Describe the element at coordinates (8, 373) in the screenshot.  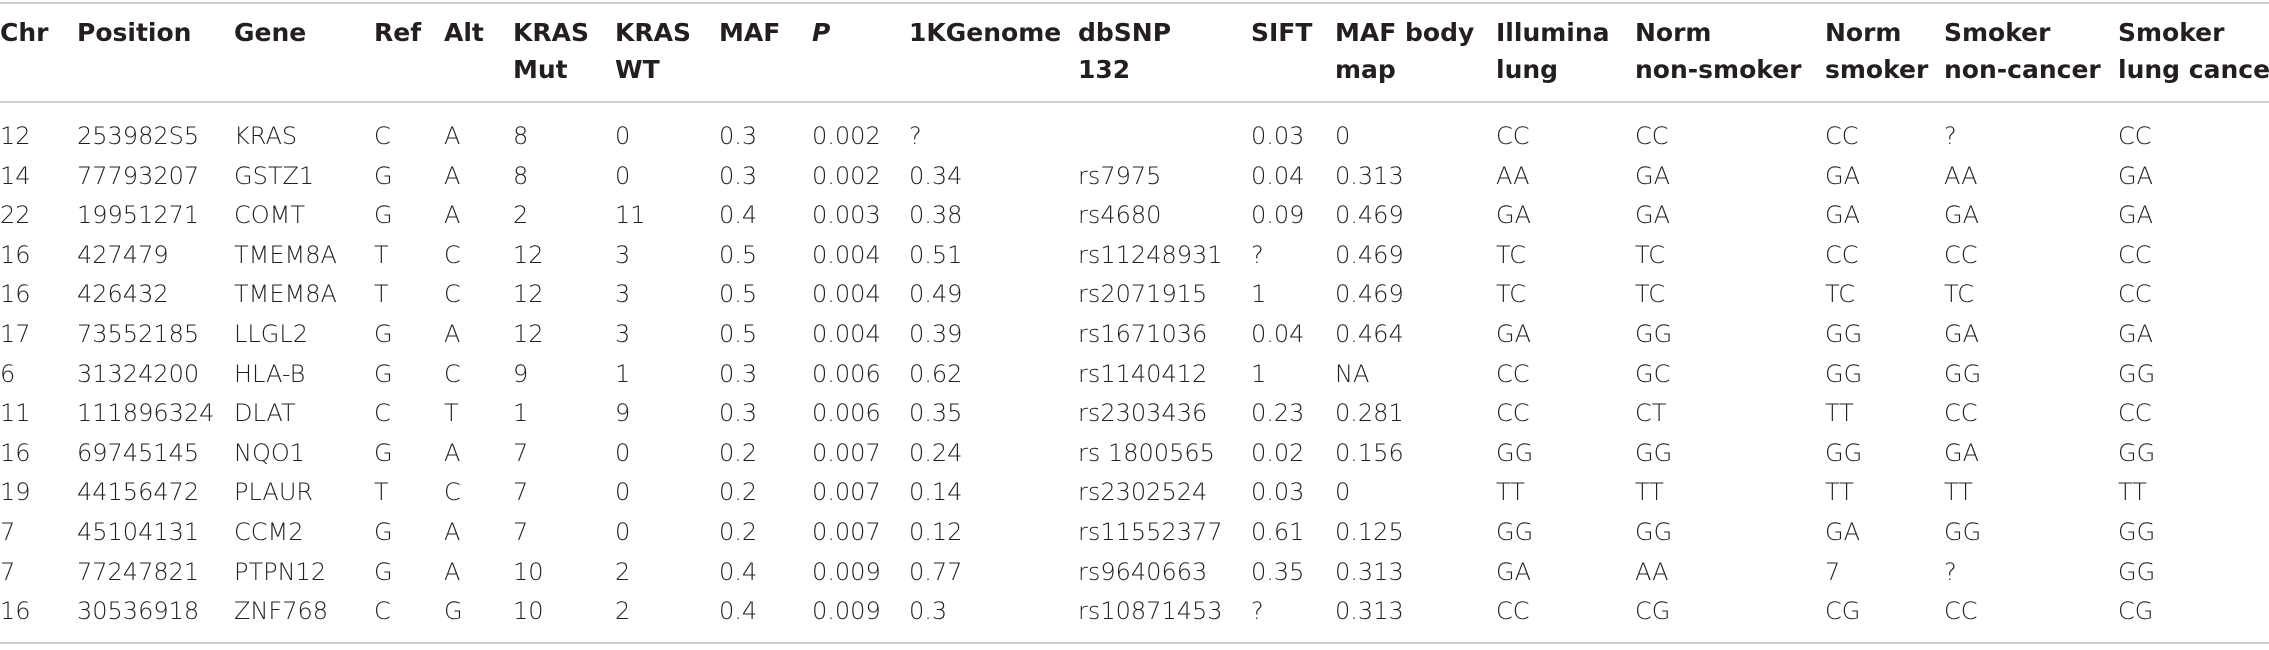
I see `cell-chr: 6` at that location.